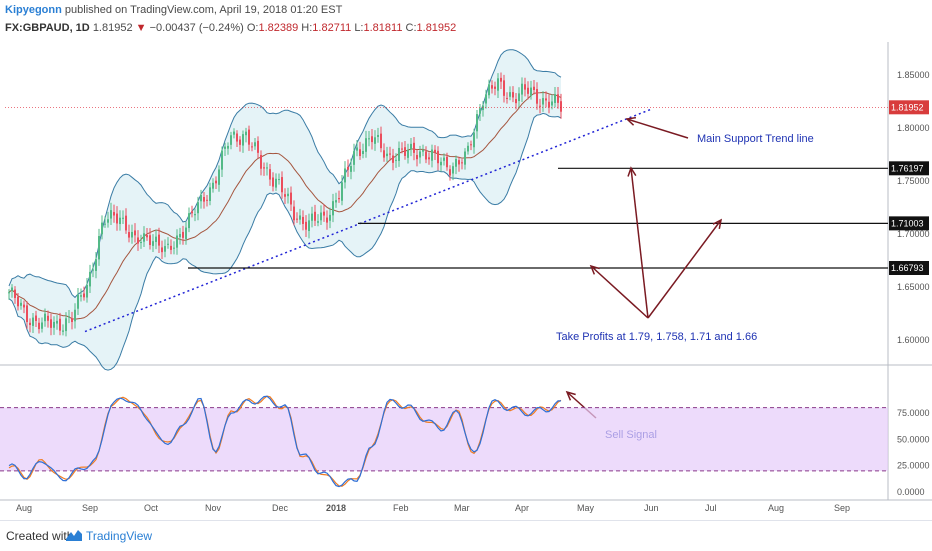 This screenshot has width=932, height=551. Describe the element at coordinates (913, 181) in the screenshot. I see `price-axis-tick: 1.75000` at that location.